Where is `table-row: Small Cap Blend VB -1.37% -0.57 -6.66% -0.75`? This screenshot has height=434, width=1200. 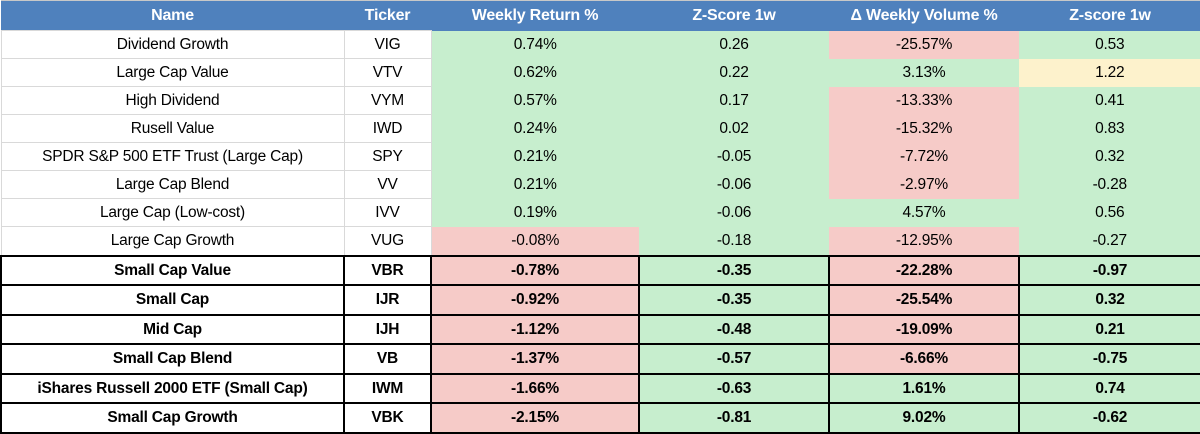 table-row: Small Cap Blend VB -1.37% -0.57 -6.66% -0.75 is located at coordinates (600, 359).